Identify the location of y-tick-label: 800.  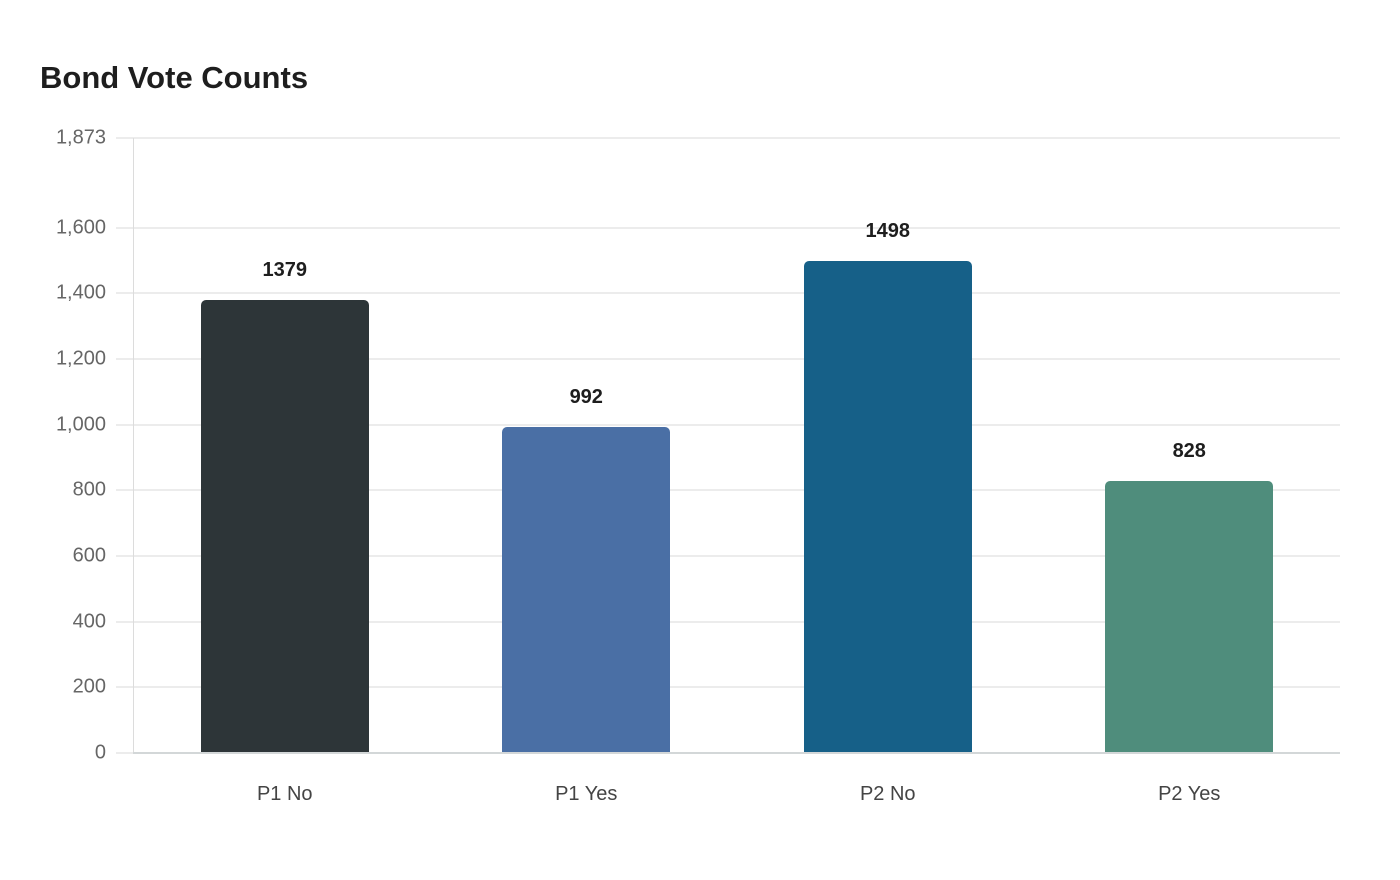
(89, 489).